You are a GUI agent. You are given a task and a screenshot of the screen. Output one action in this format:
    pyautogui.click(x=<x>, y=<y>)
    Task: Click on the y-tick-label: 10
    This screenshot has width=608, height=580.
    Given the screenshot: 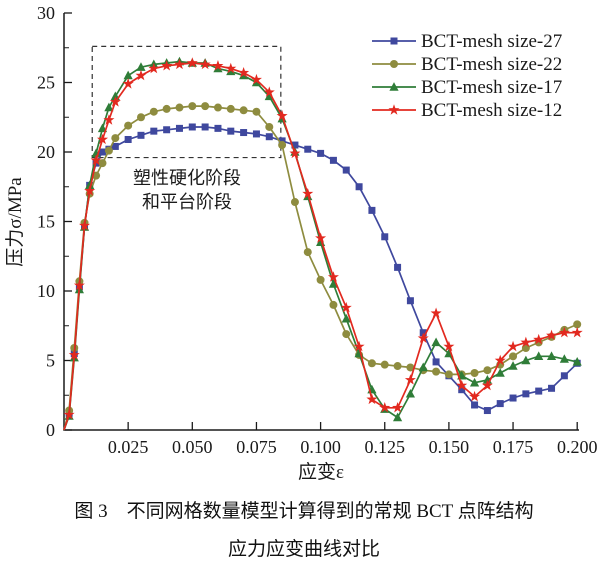 What is the action you would take?
    pyautogui.click(x=46, y=291)
    